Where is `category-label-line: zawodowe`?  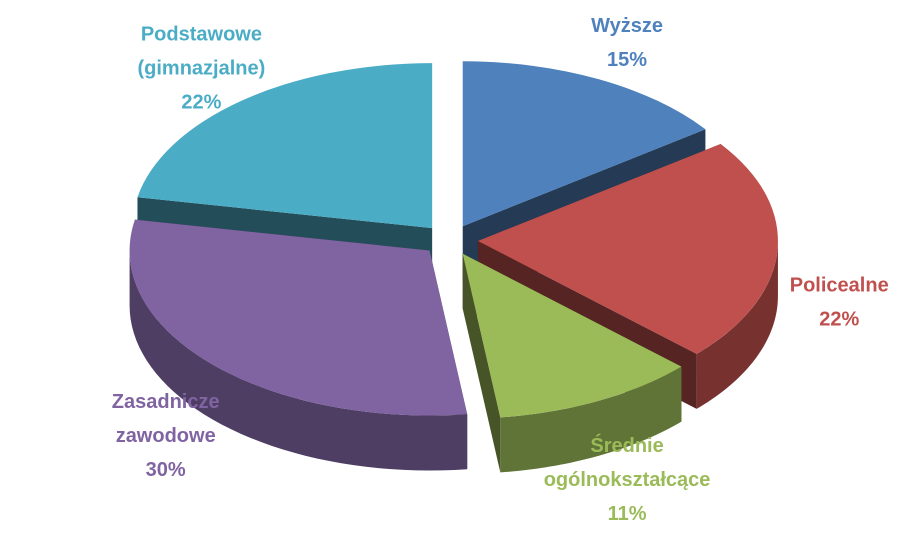
category-label-line: zawodowe is located at coordinates (166, 436).